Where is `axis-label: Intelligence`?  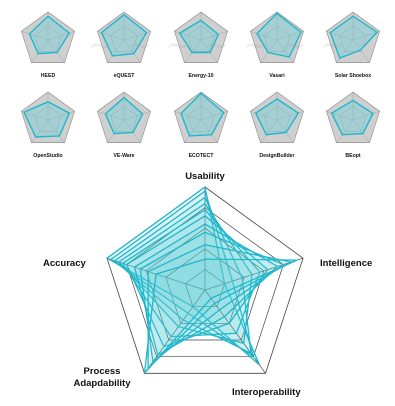 axis-label: Intelligence is located at coordinates (346, 263).